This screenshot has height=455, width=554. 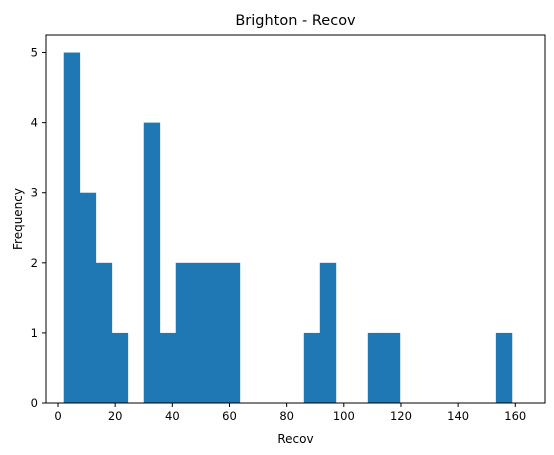 What do you see at coordinates (515, 416) in the screenshot?
I see `x-tick-label: 160` at bounding box center [515, 416].